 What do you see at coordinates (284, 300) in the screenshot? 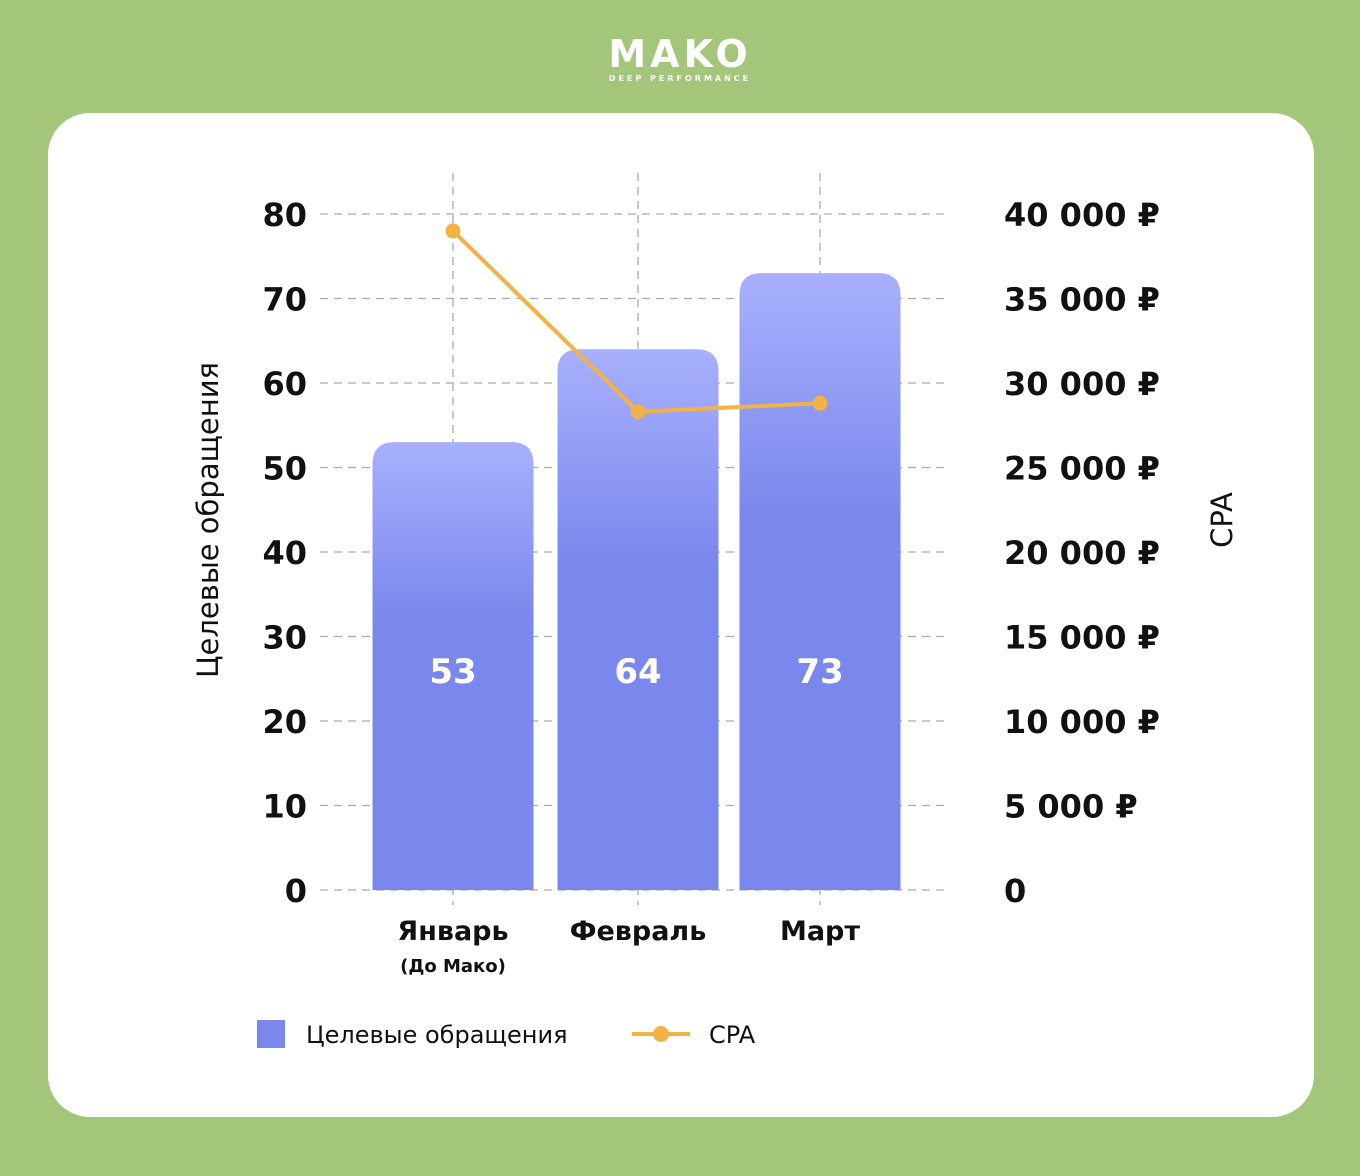
I see `y-tick-label: 70` at bounding box center [284, 300].